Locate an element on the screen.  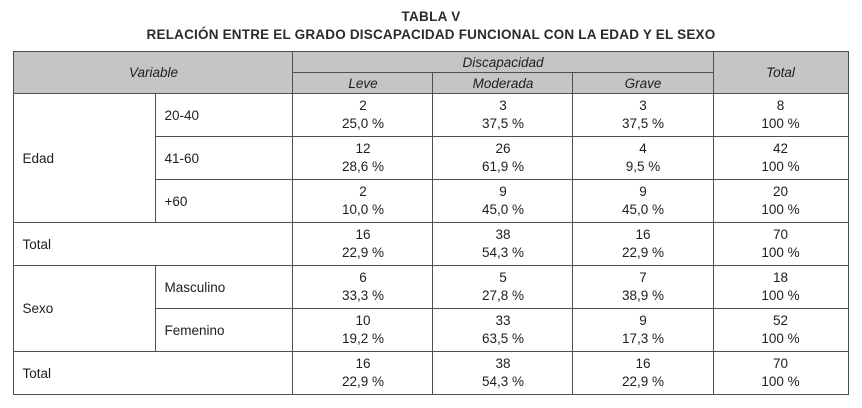
row-group-edad: Edad is located at coordinates (85, 158).